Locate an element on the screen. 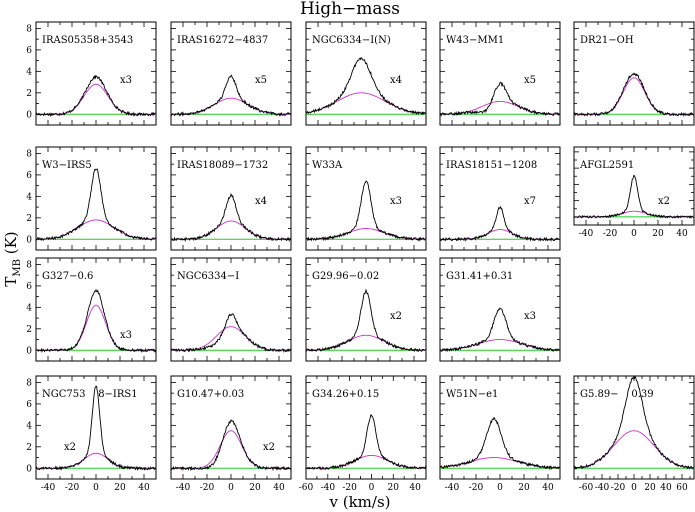 The image size is (695, 512). y-axis-label-sub: MB is located at coordinates (17, 268).